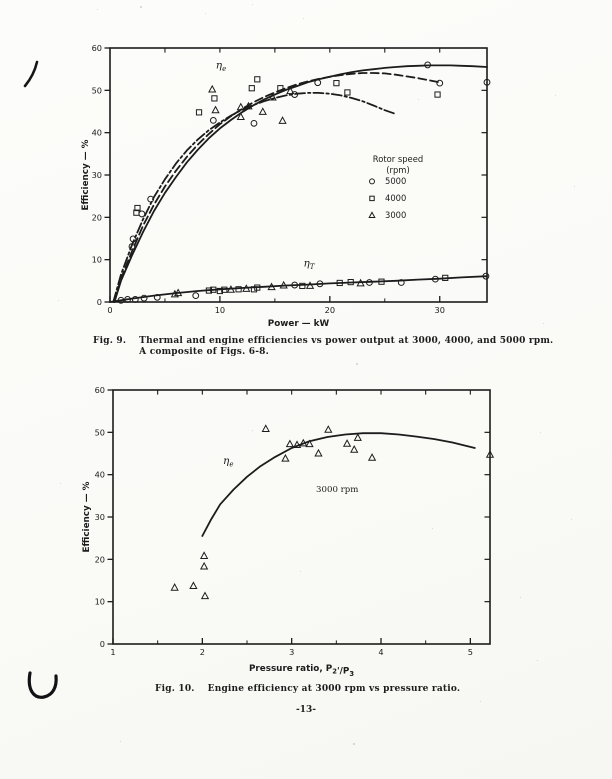 Image resolution: width=612 pixels, height=779 pixels. Describe the element at coordinates (204, 352) in the screenshot. I see `fig9-caption-line2: A composite of Figs. 6-8.` at that location.